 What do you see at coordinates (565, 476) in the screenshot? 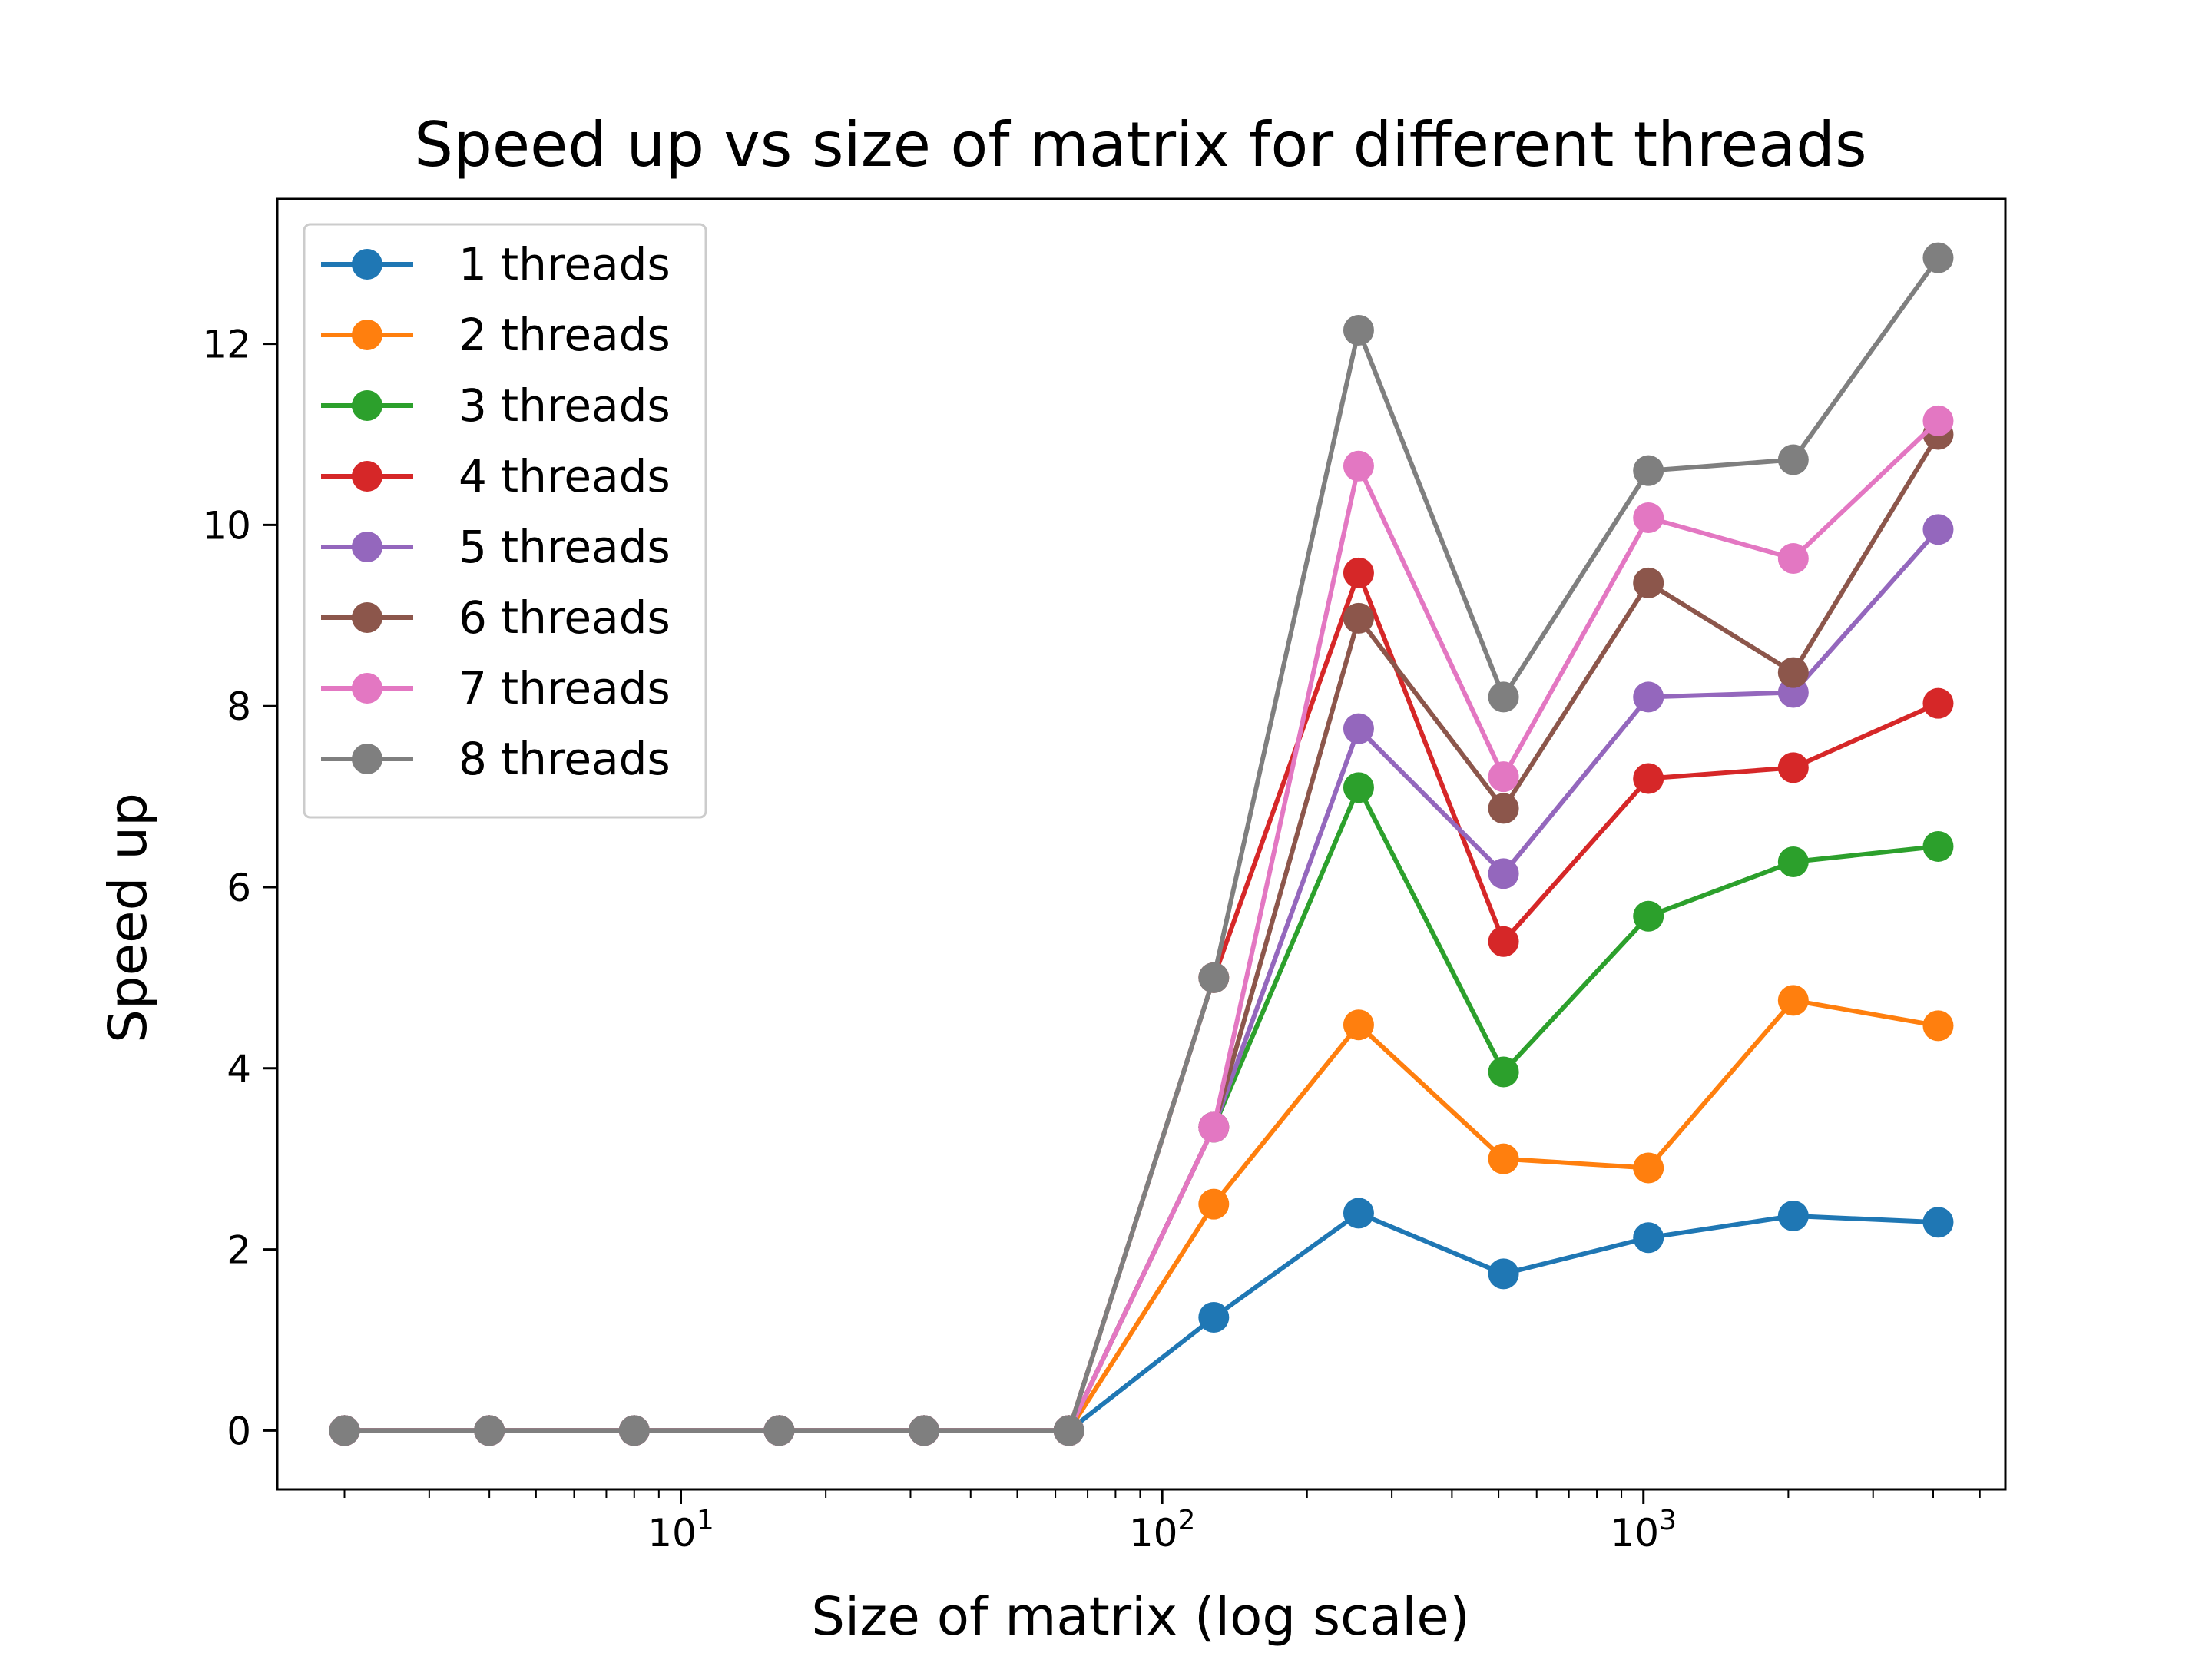
I see `legend-label: 4 threads` at bounding box center [565, 476].